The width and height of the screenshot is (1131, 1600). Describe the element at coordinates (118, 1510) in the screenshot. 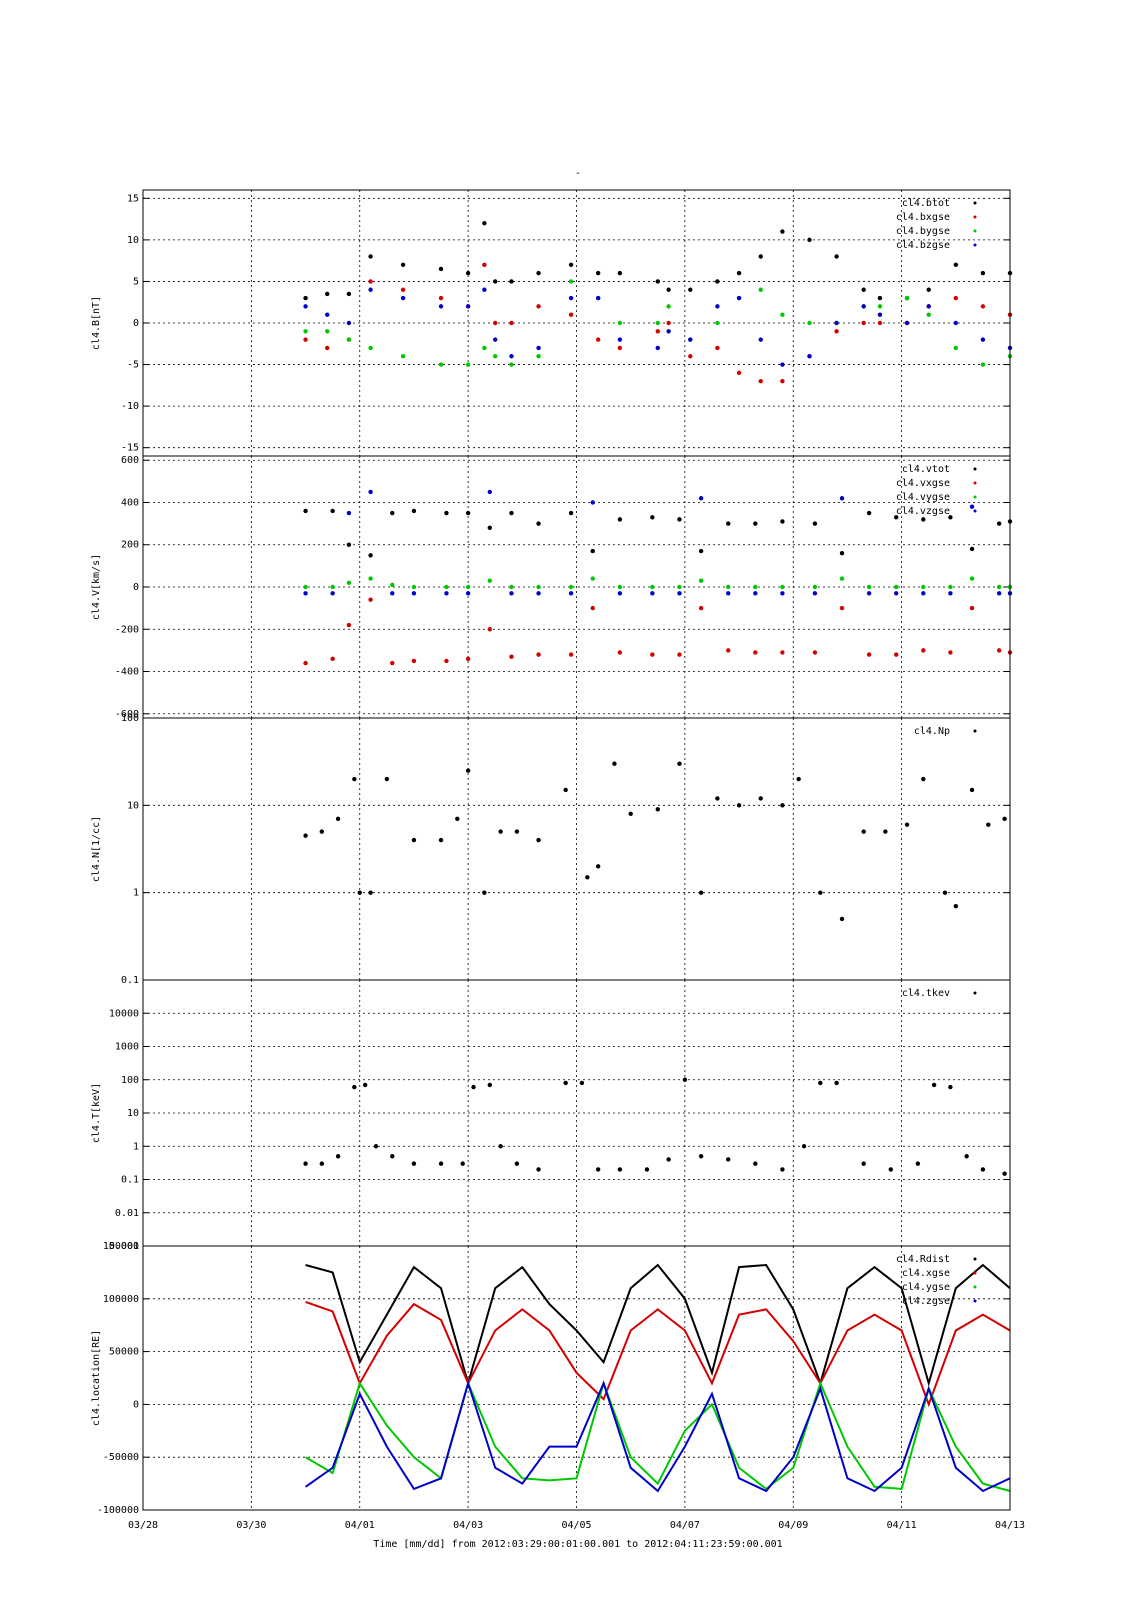

I see `y-tick-label: -100000` at that location.